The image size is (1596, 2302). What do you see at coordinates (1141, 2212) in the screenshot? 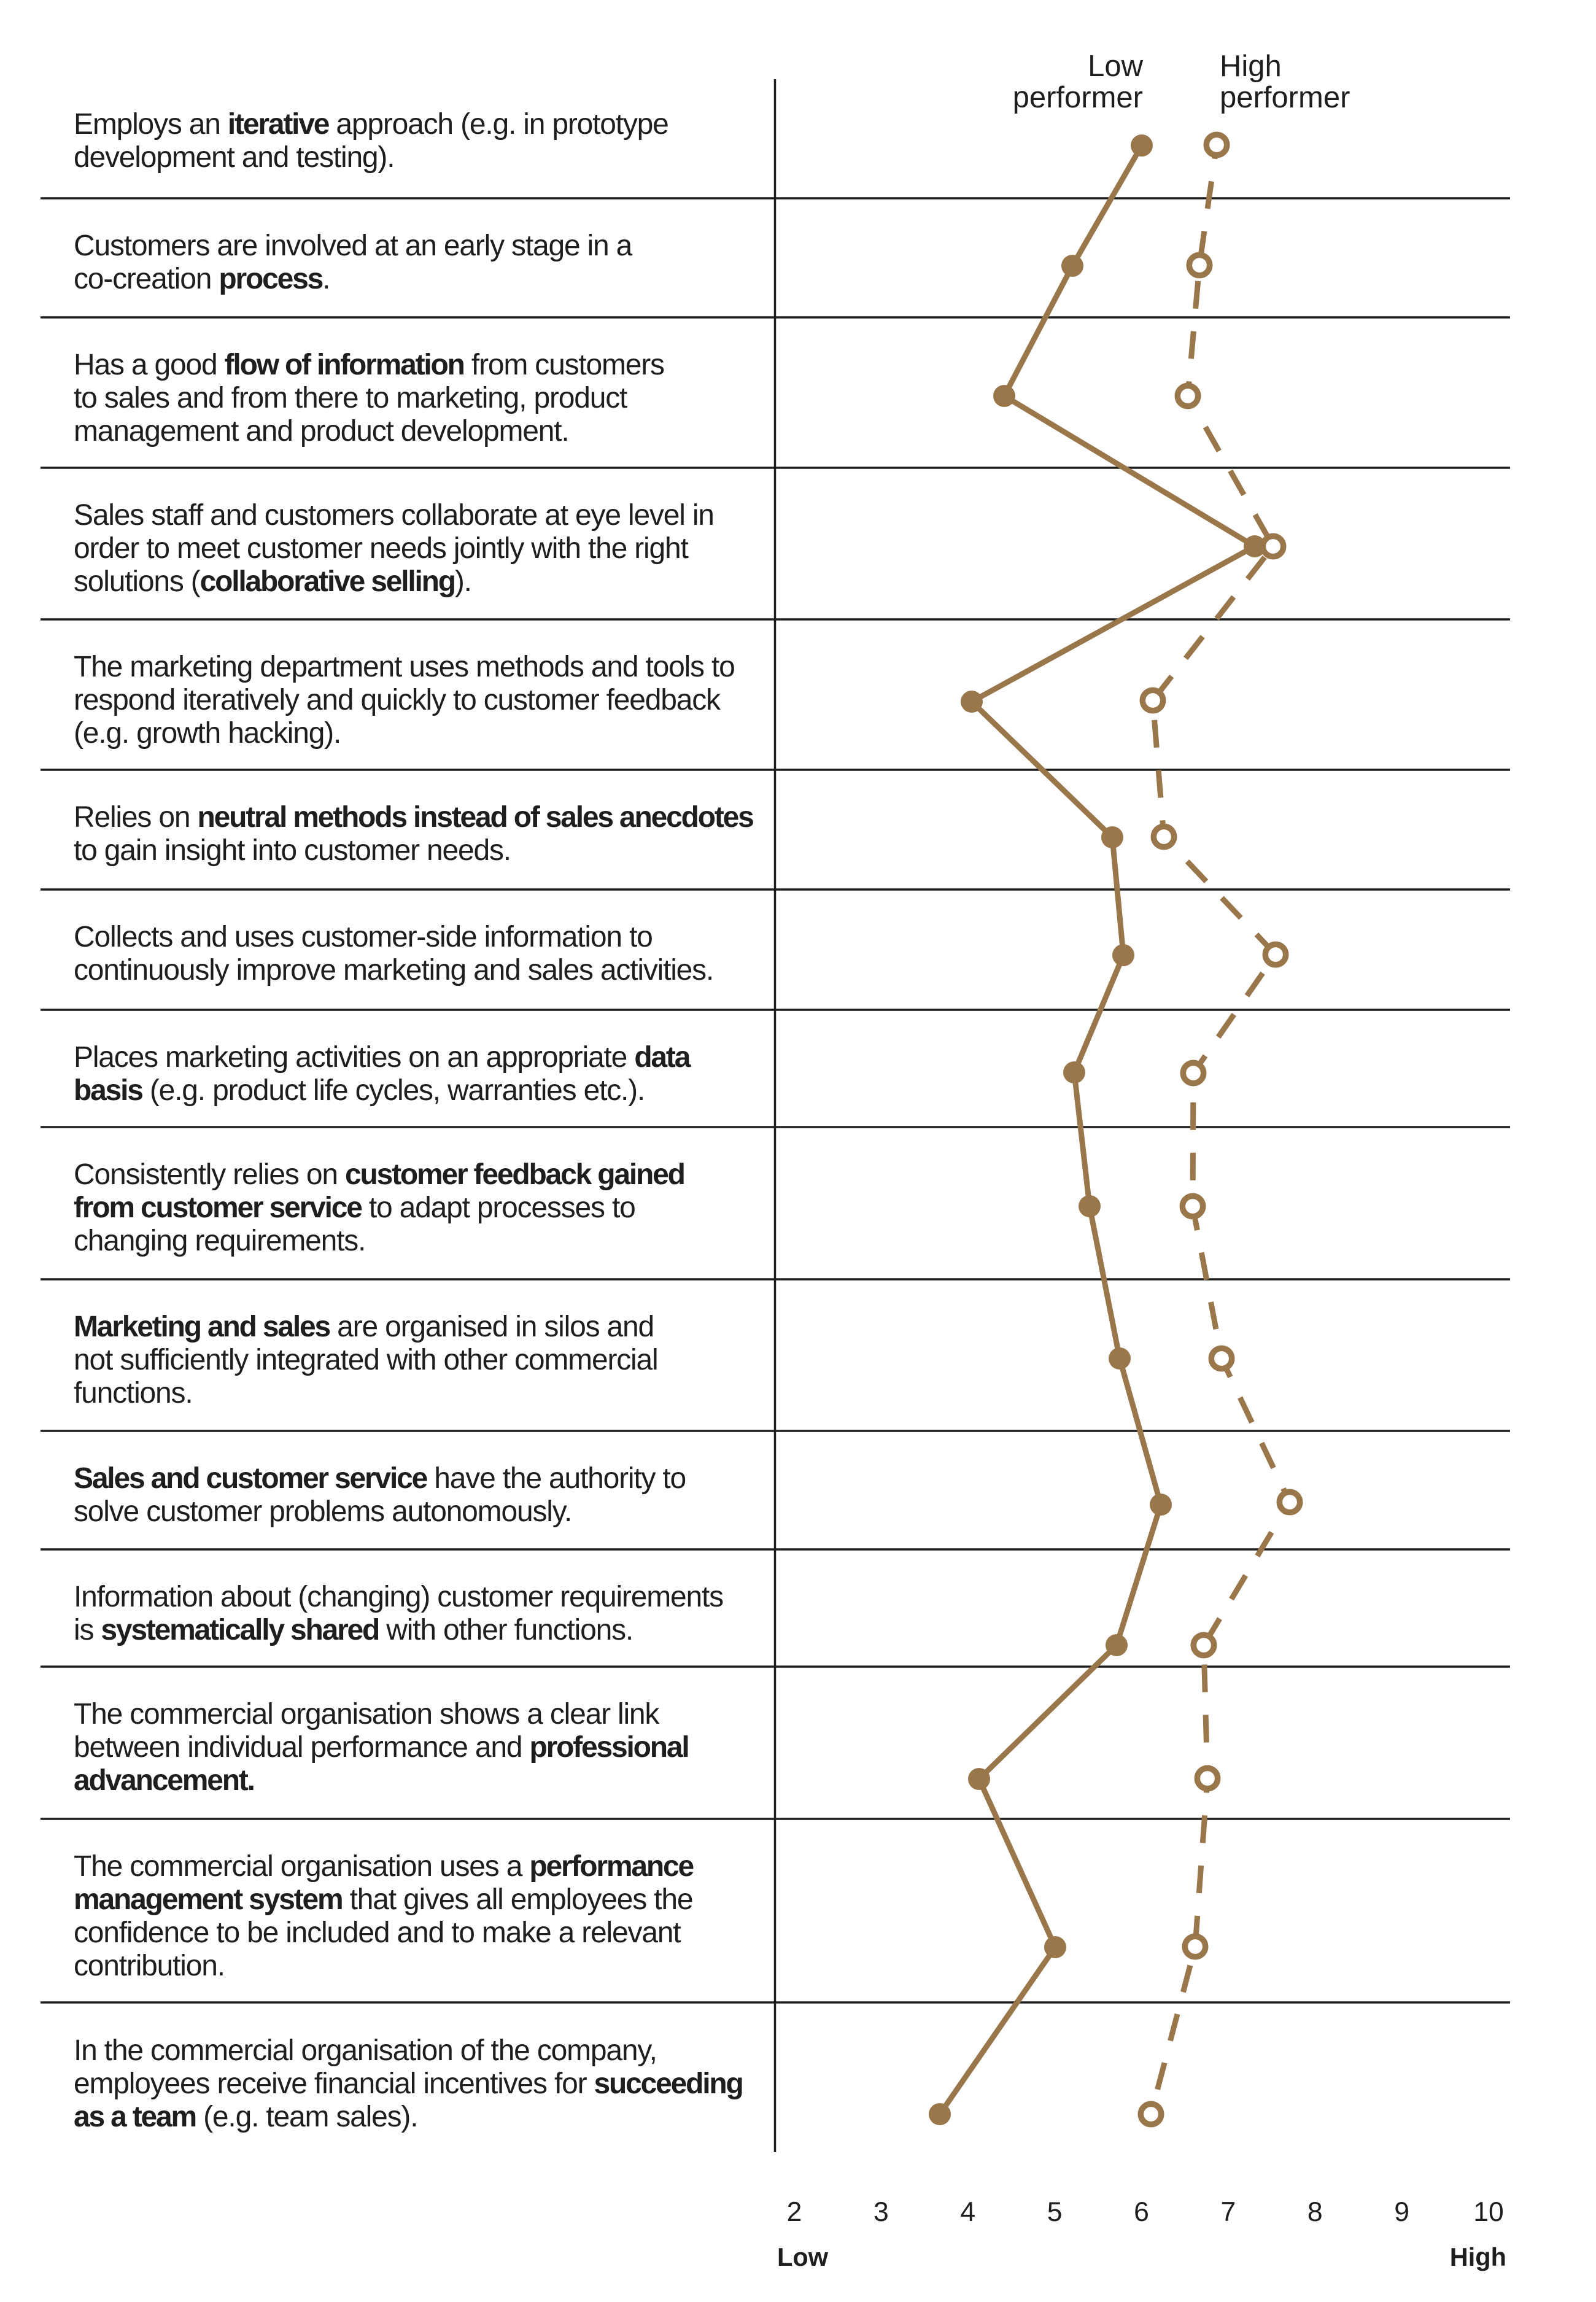
I see `svg-text: 6` at bounding box center [1141, 2212].